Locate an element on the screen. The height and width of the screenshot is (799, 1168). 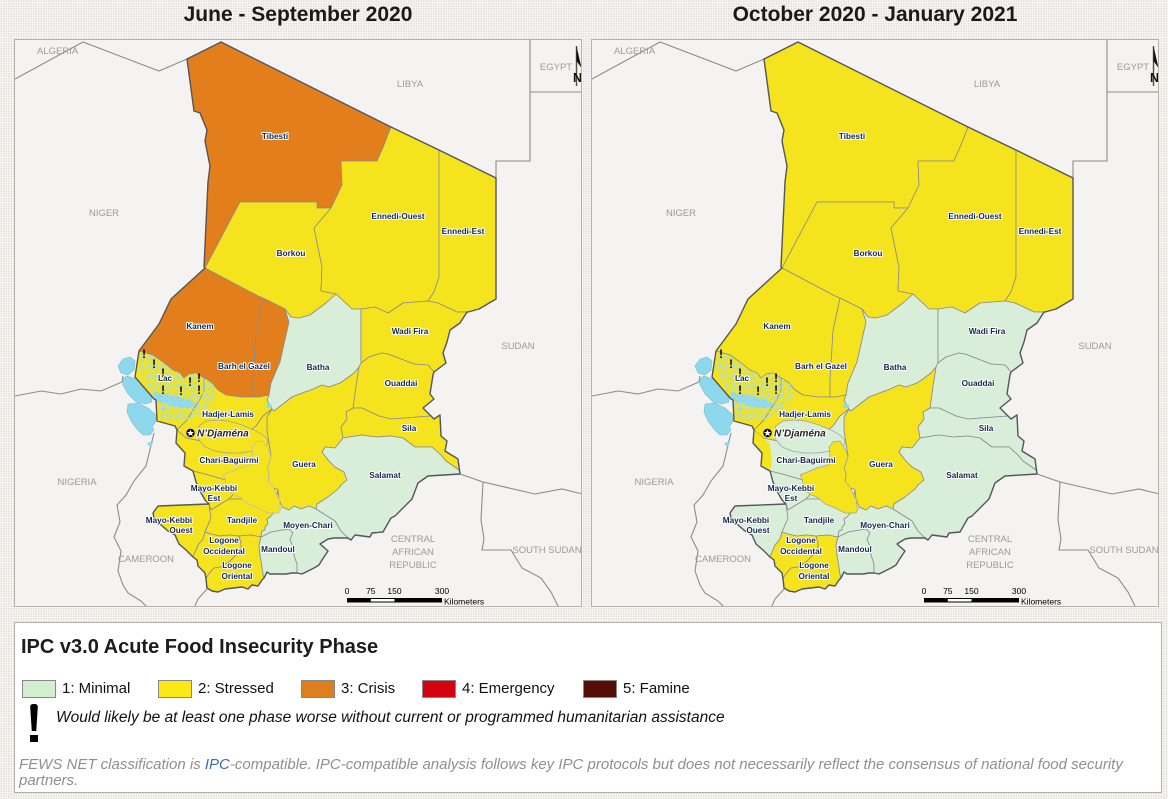
svg-text: Mandoul is located at coordinates (855, 549).